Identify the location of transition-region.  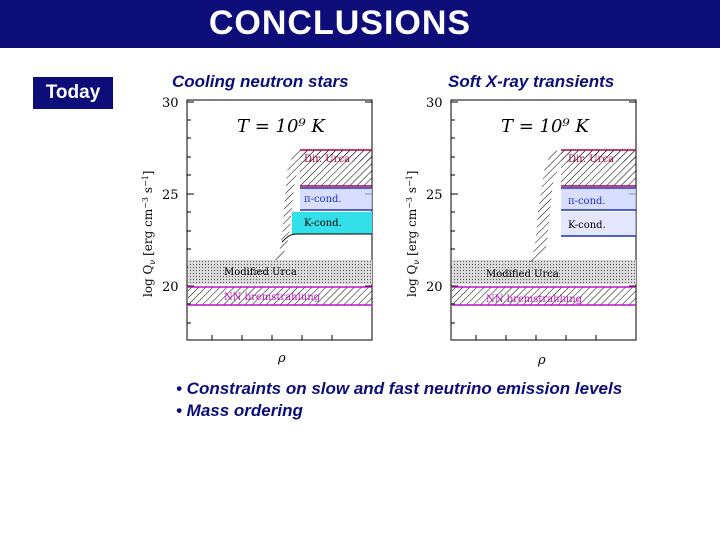
(581, 206).